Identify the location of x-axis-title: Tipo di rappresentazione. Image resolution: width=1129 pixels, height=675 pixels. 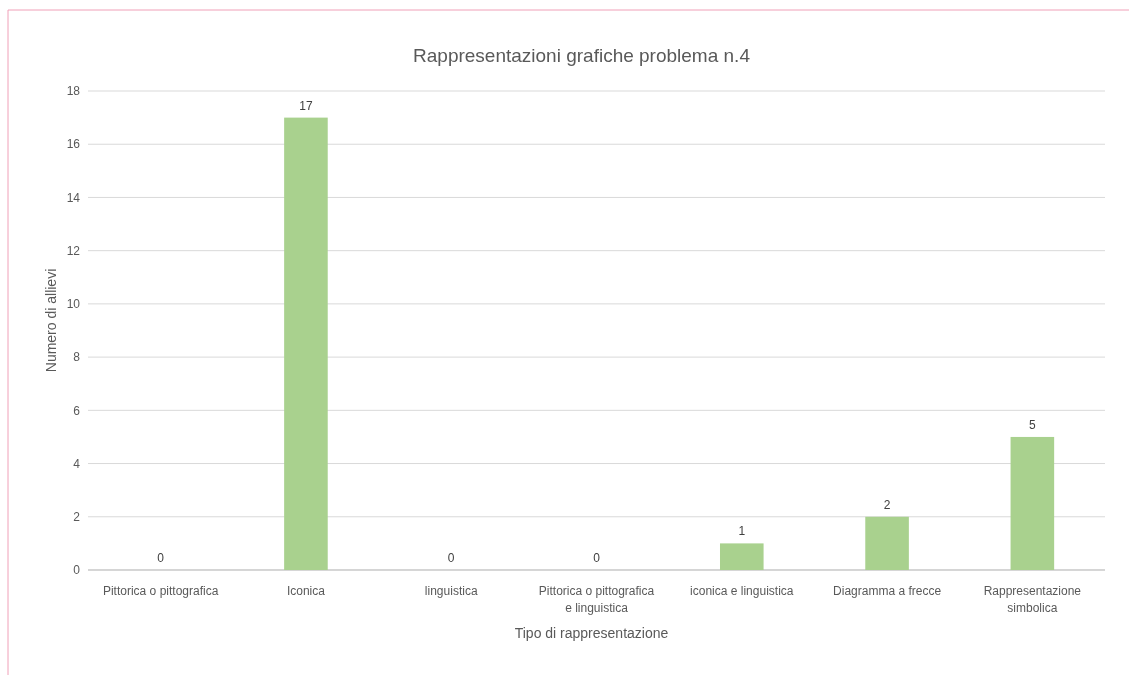
(591, 633).